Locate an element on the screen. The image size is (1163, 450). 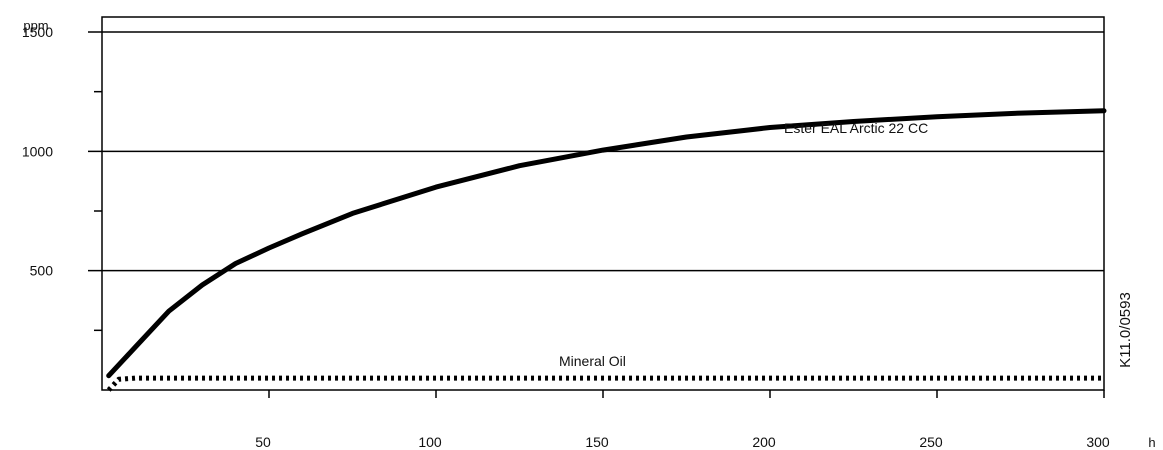
figure-code-label: K11.0/0593 is located at coordinates (1125, 330).